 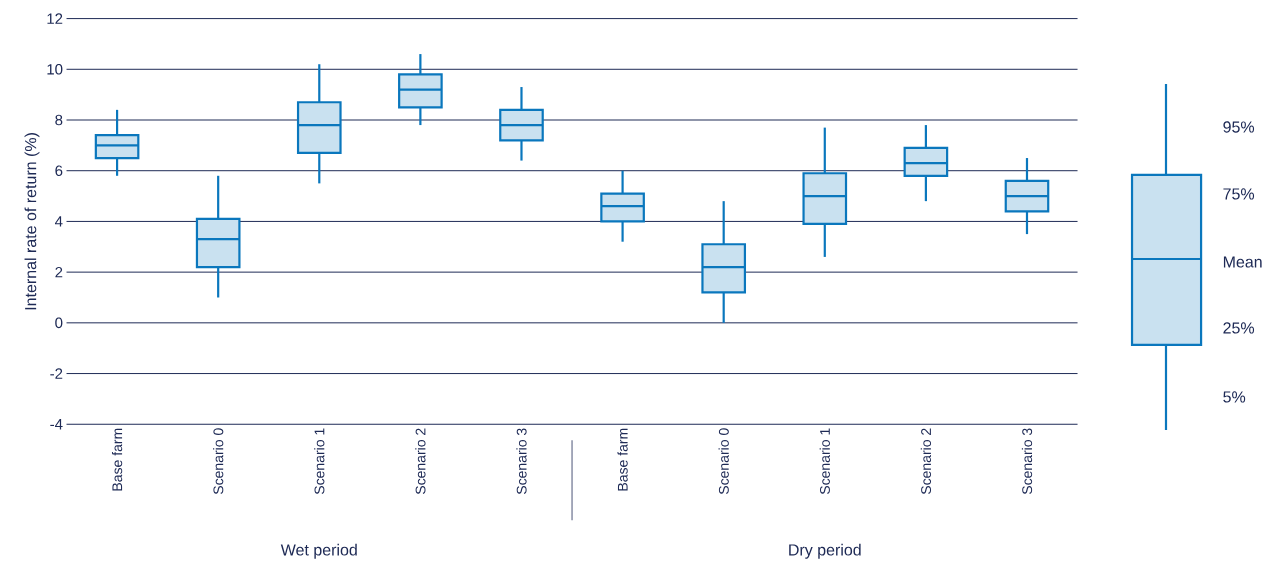 What do you see at coordinates (1234, 397) in the screenshot?
I see `text: 5%` at bounding box center [1234, 397].